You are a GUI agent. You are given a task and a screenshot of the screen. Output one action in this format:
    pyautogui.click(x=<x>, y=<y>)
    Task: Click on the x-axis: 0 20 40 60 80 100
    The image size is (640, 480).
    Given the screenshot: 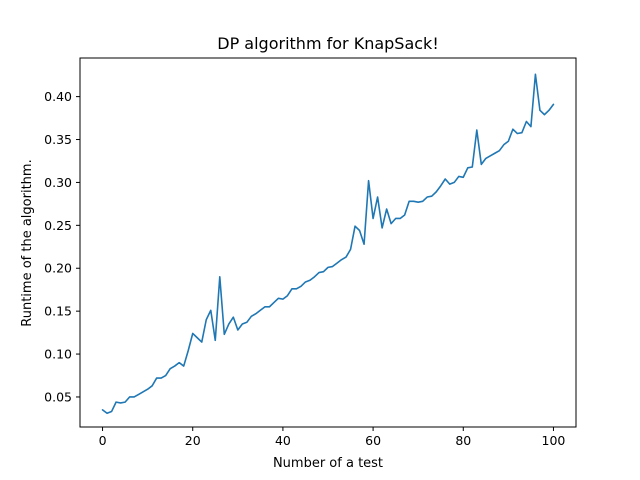 What is the action you would take?
    pyautogui.click(x=332, y=437)
    